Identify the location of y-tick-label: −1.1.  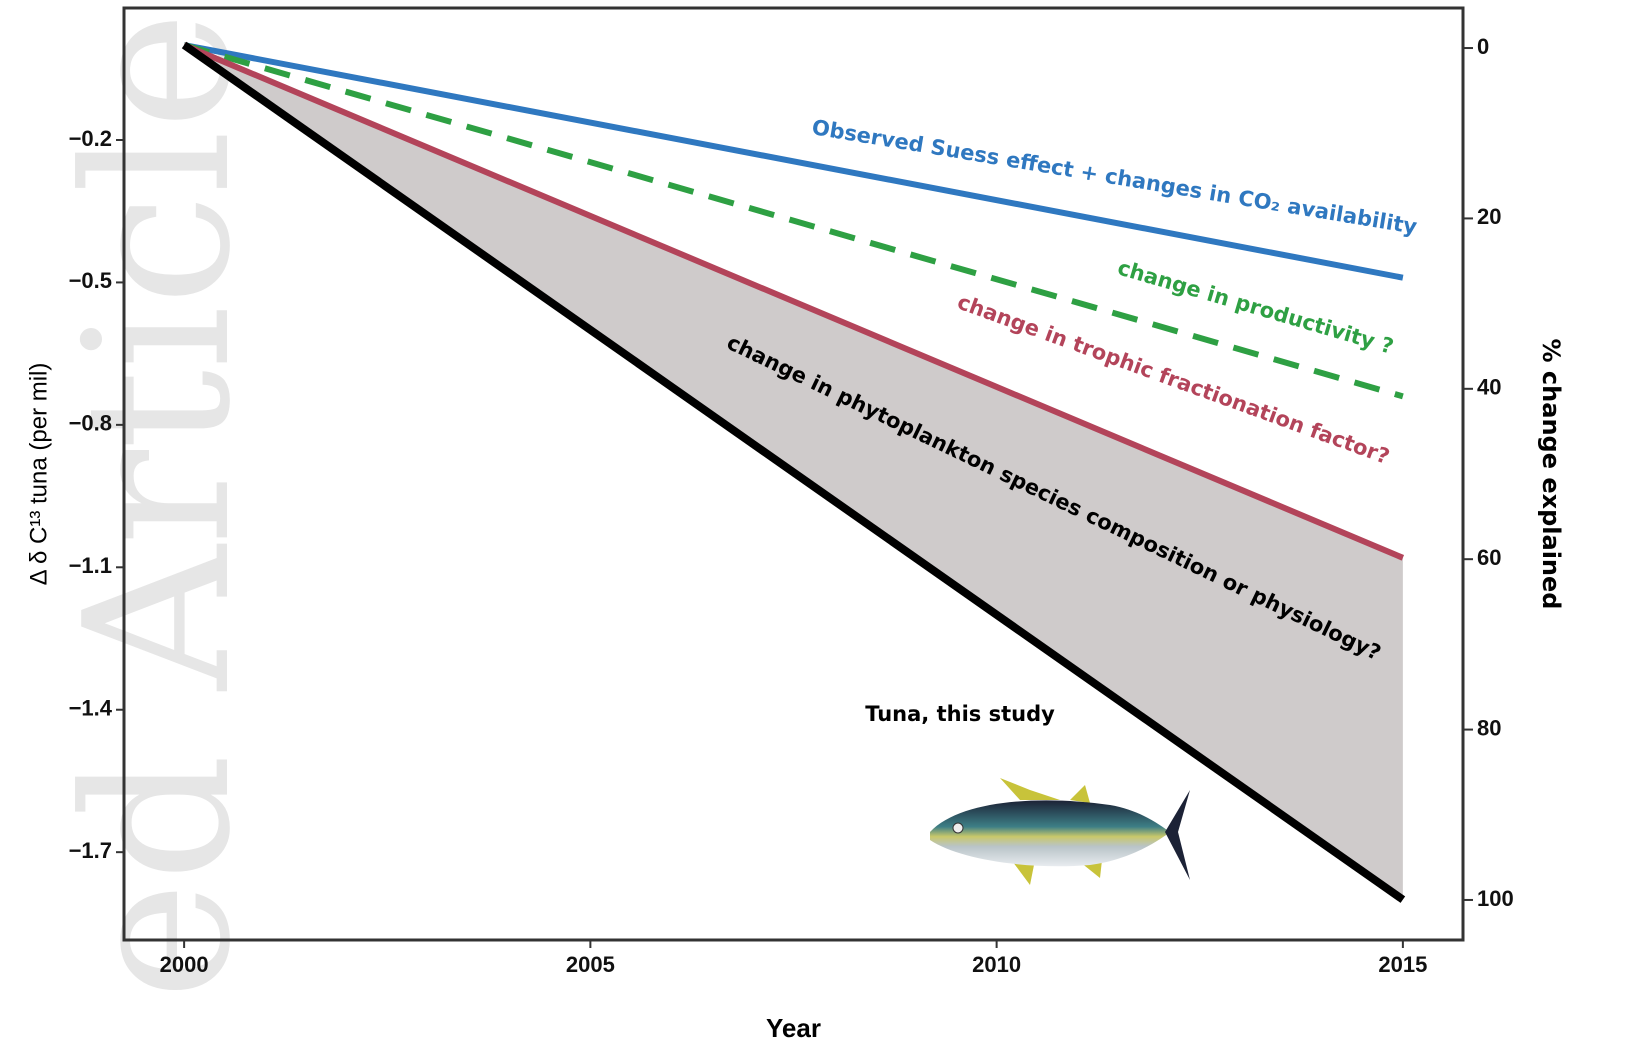
(90, 565).